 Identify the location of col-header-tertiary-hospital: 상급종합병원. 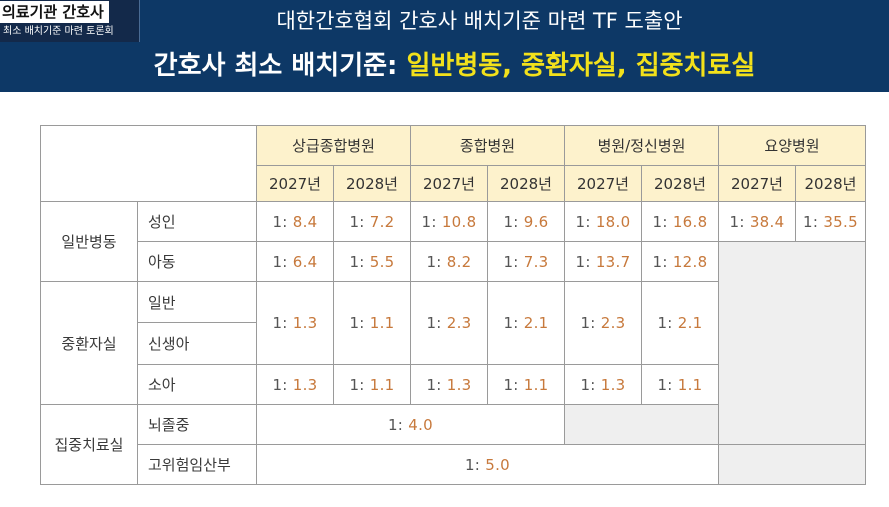
(334, 146).